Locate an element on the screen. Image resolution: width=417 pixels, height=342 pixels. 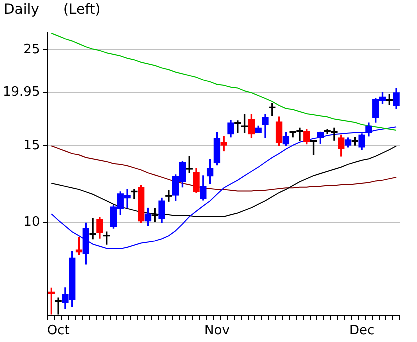
x-tick-label: Dec is located at coordinates (362, 331).